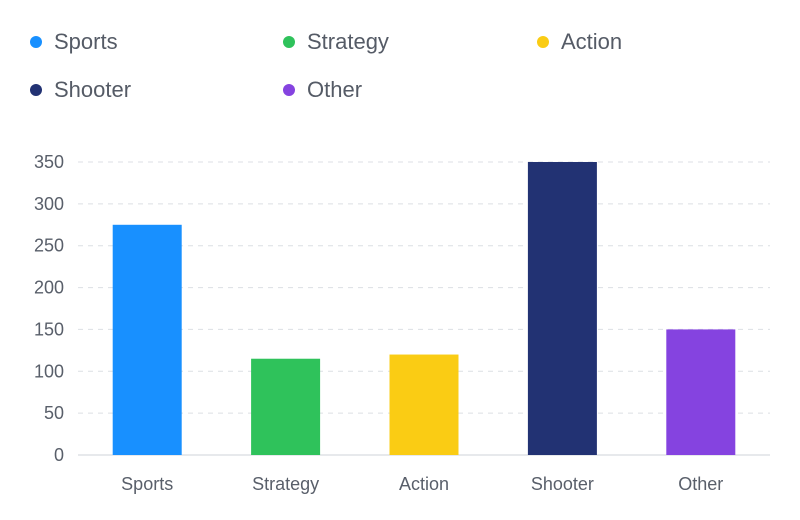  Describe the element at coordinates (49, 288) in the screenshot. I see `y-tick-label: 200` at that location.